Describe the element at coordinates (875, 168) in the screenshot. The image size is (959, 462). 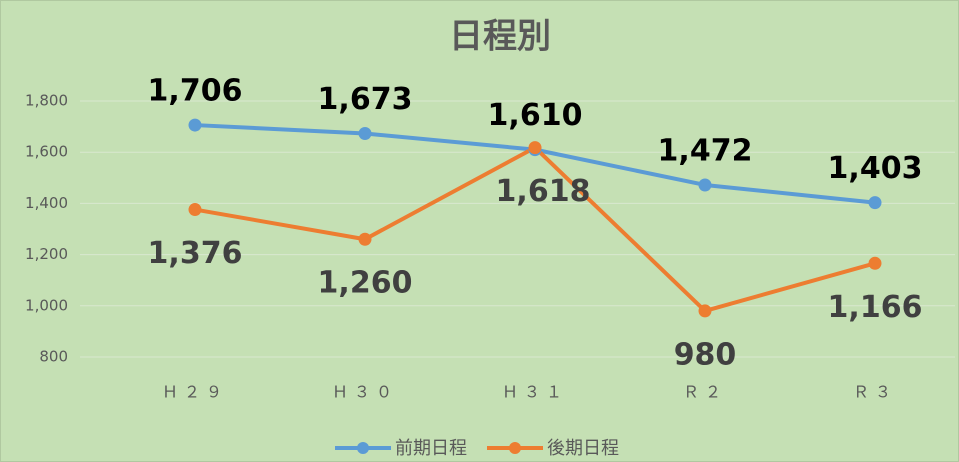
I see `data-label: 1,403` at that location.